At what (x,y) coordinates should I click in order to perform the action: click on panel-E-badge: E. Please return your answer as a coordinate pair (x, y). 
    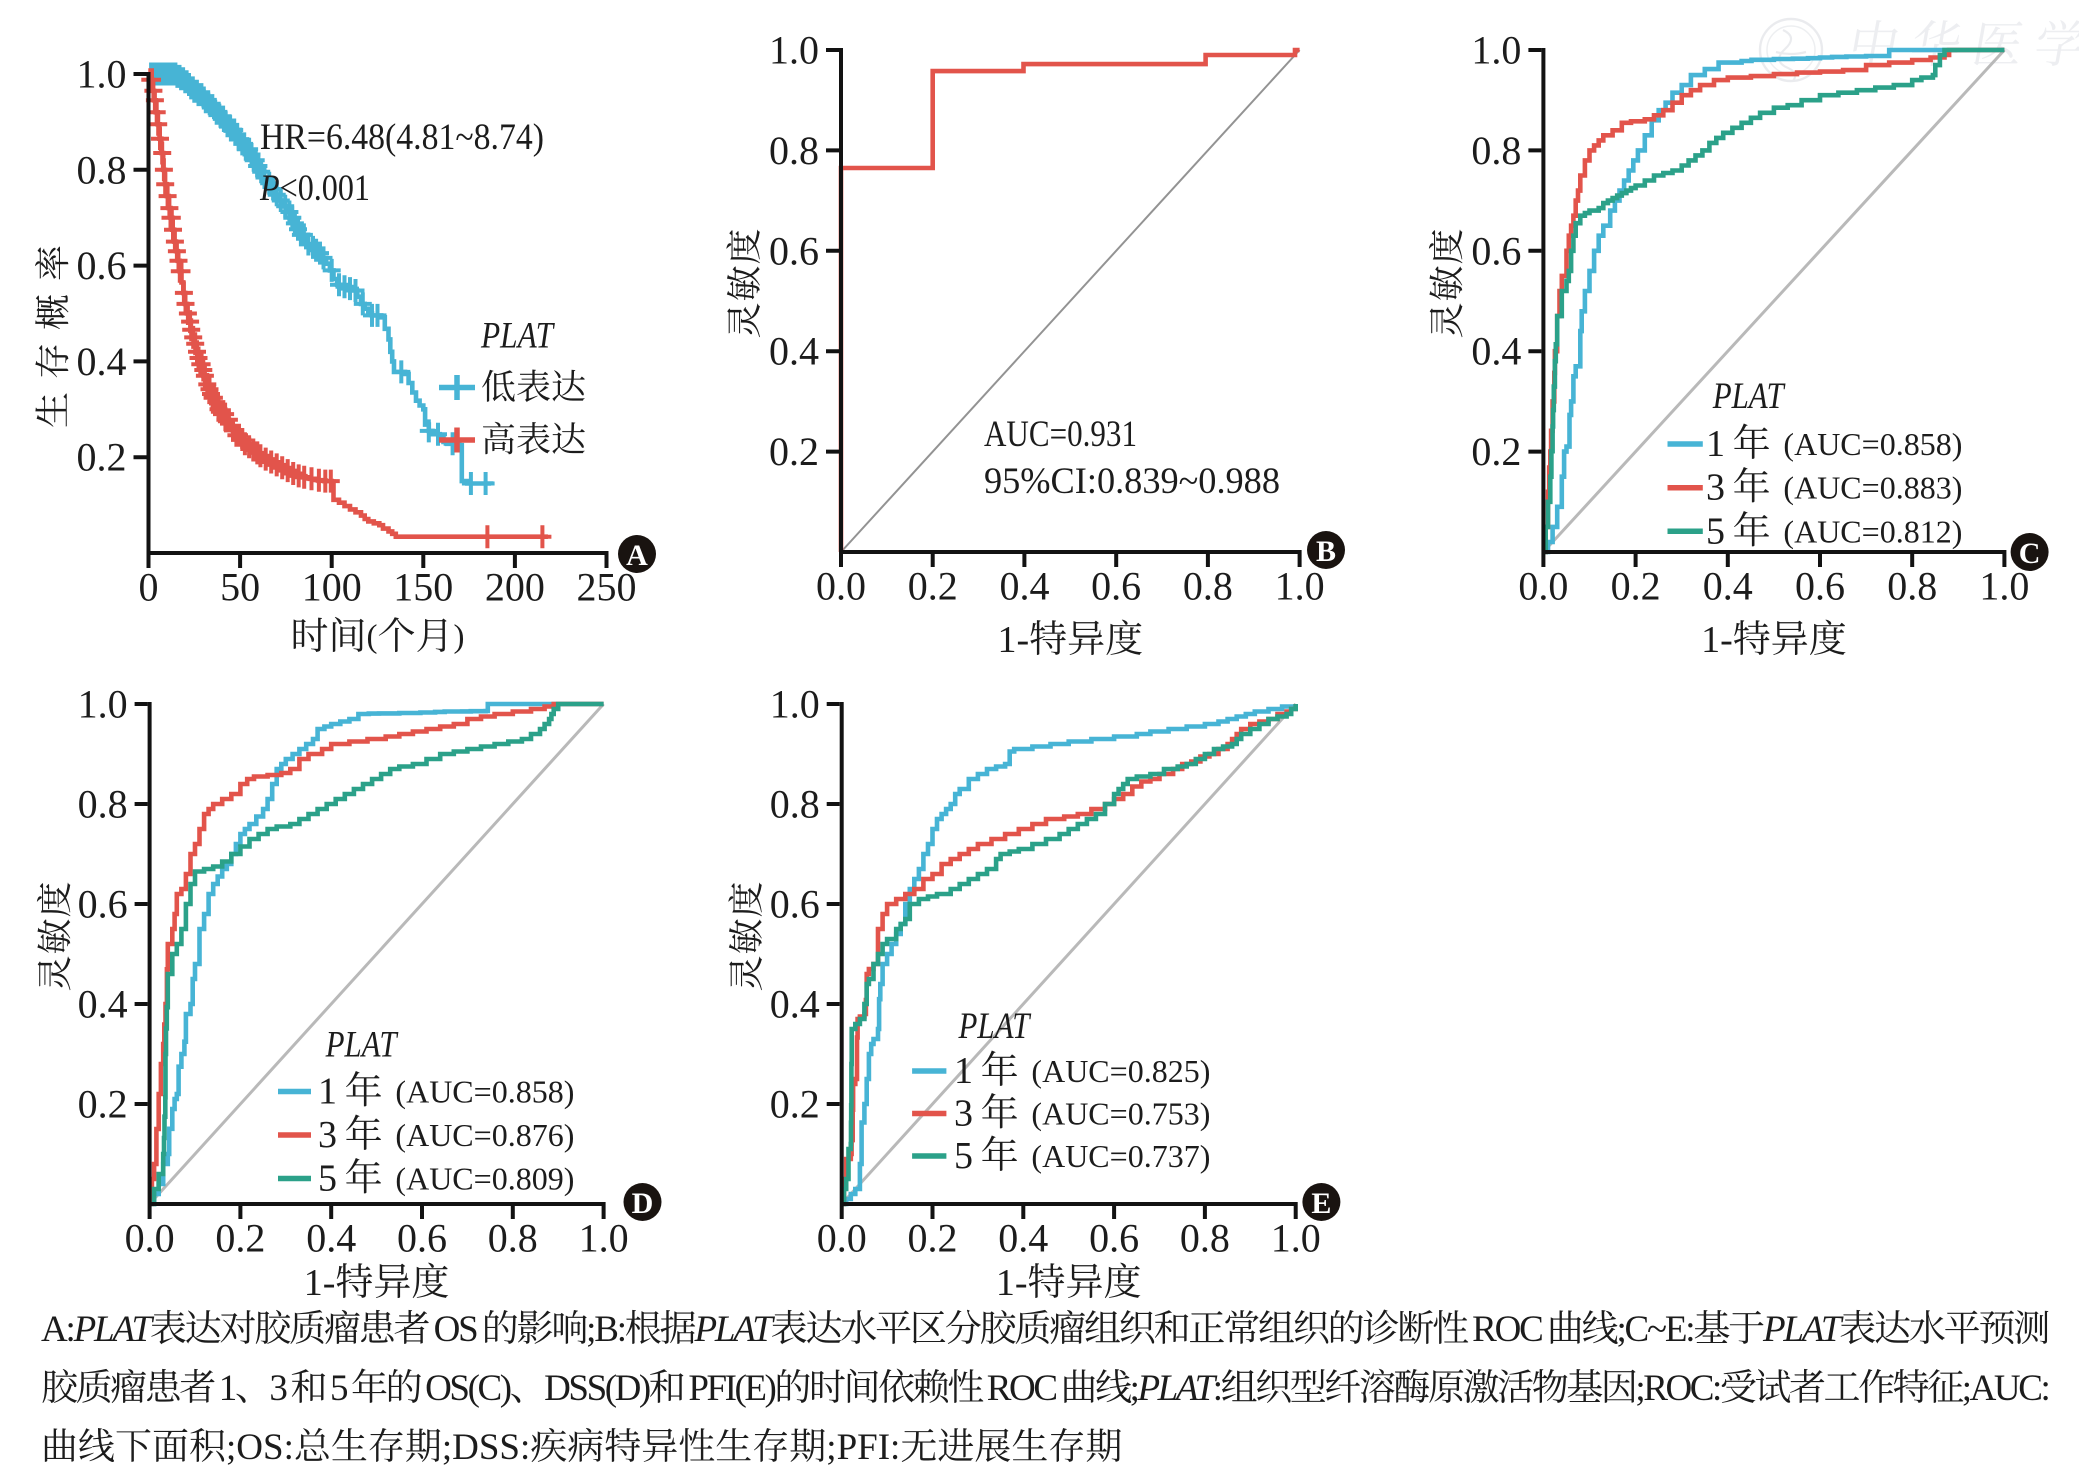
    Looking at the image, I should click on (1321, 1202).